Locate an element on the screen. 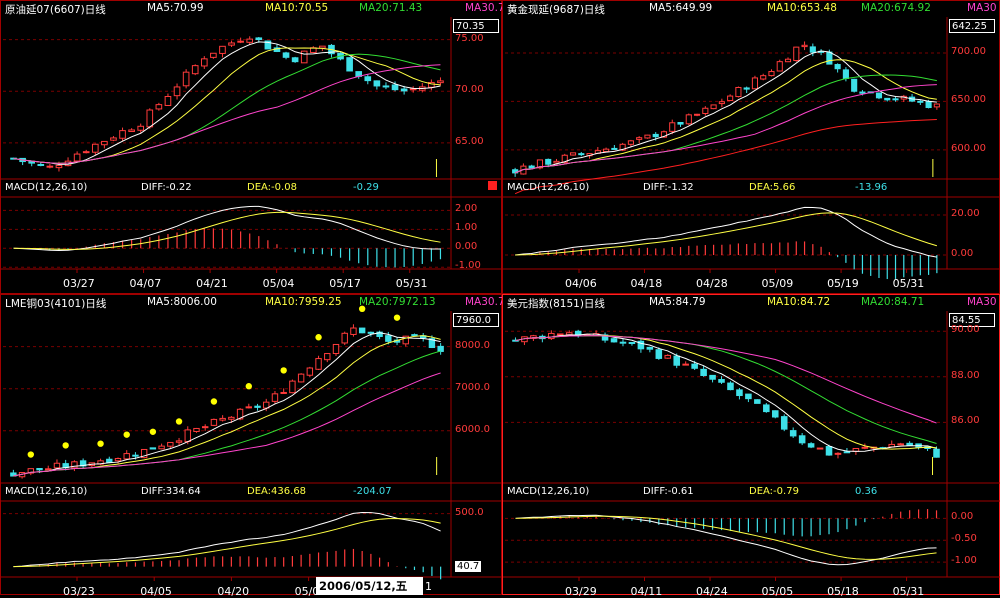  date-label: 04/20 is located at coordinates (233, 591).